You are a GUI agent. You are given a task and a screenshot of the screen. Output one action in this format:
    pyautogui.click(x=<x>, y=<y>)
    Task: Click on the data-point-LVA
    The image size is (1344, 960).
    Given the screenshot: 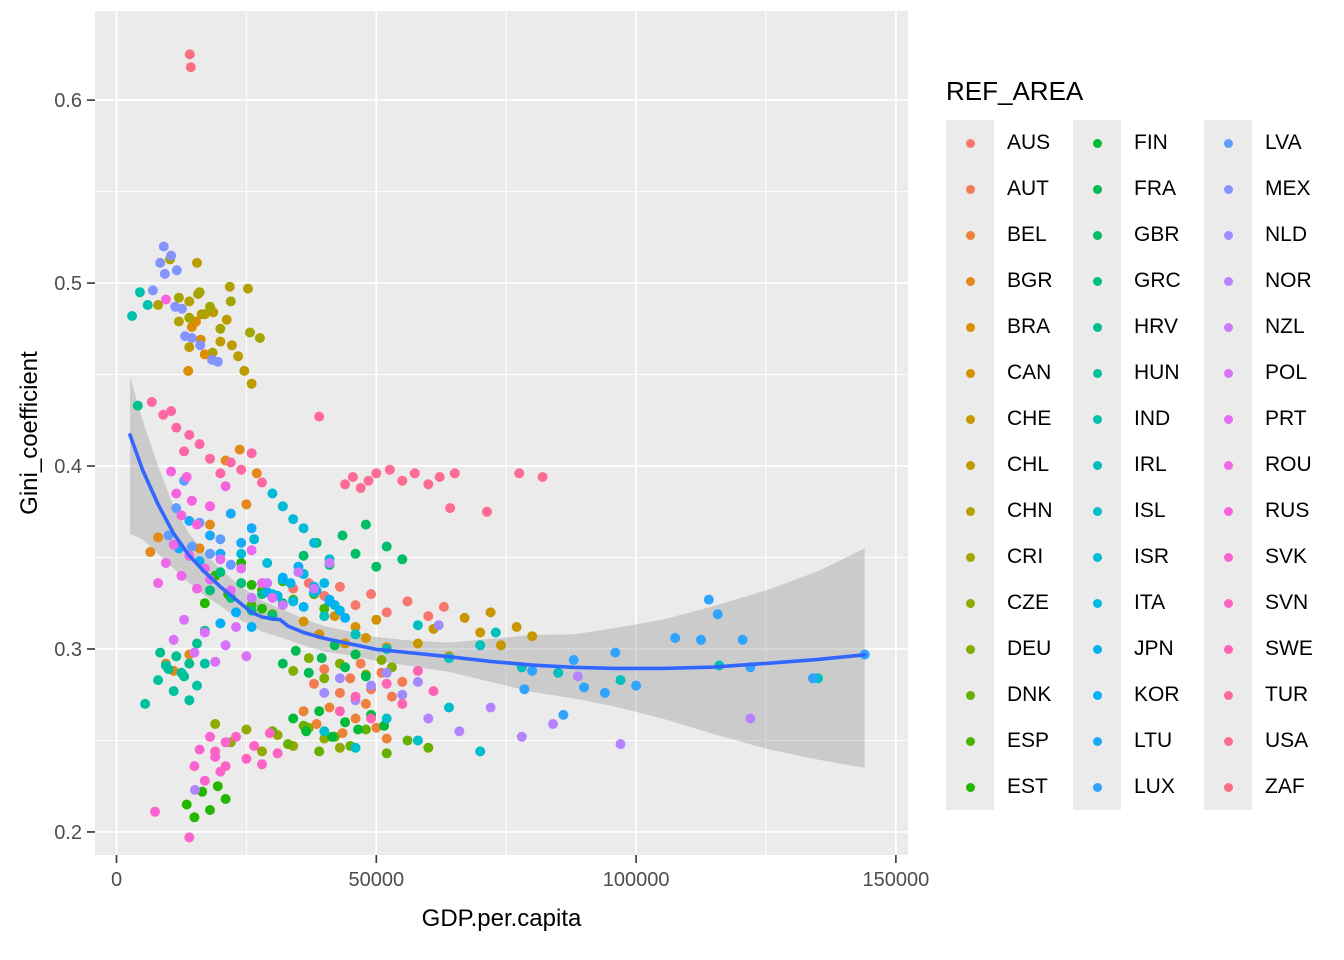 What is the action you would take?
    pyautogui.click(x=230, y=564)
    